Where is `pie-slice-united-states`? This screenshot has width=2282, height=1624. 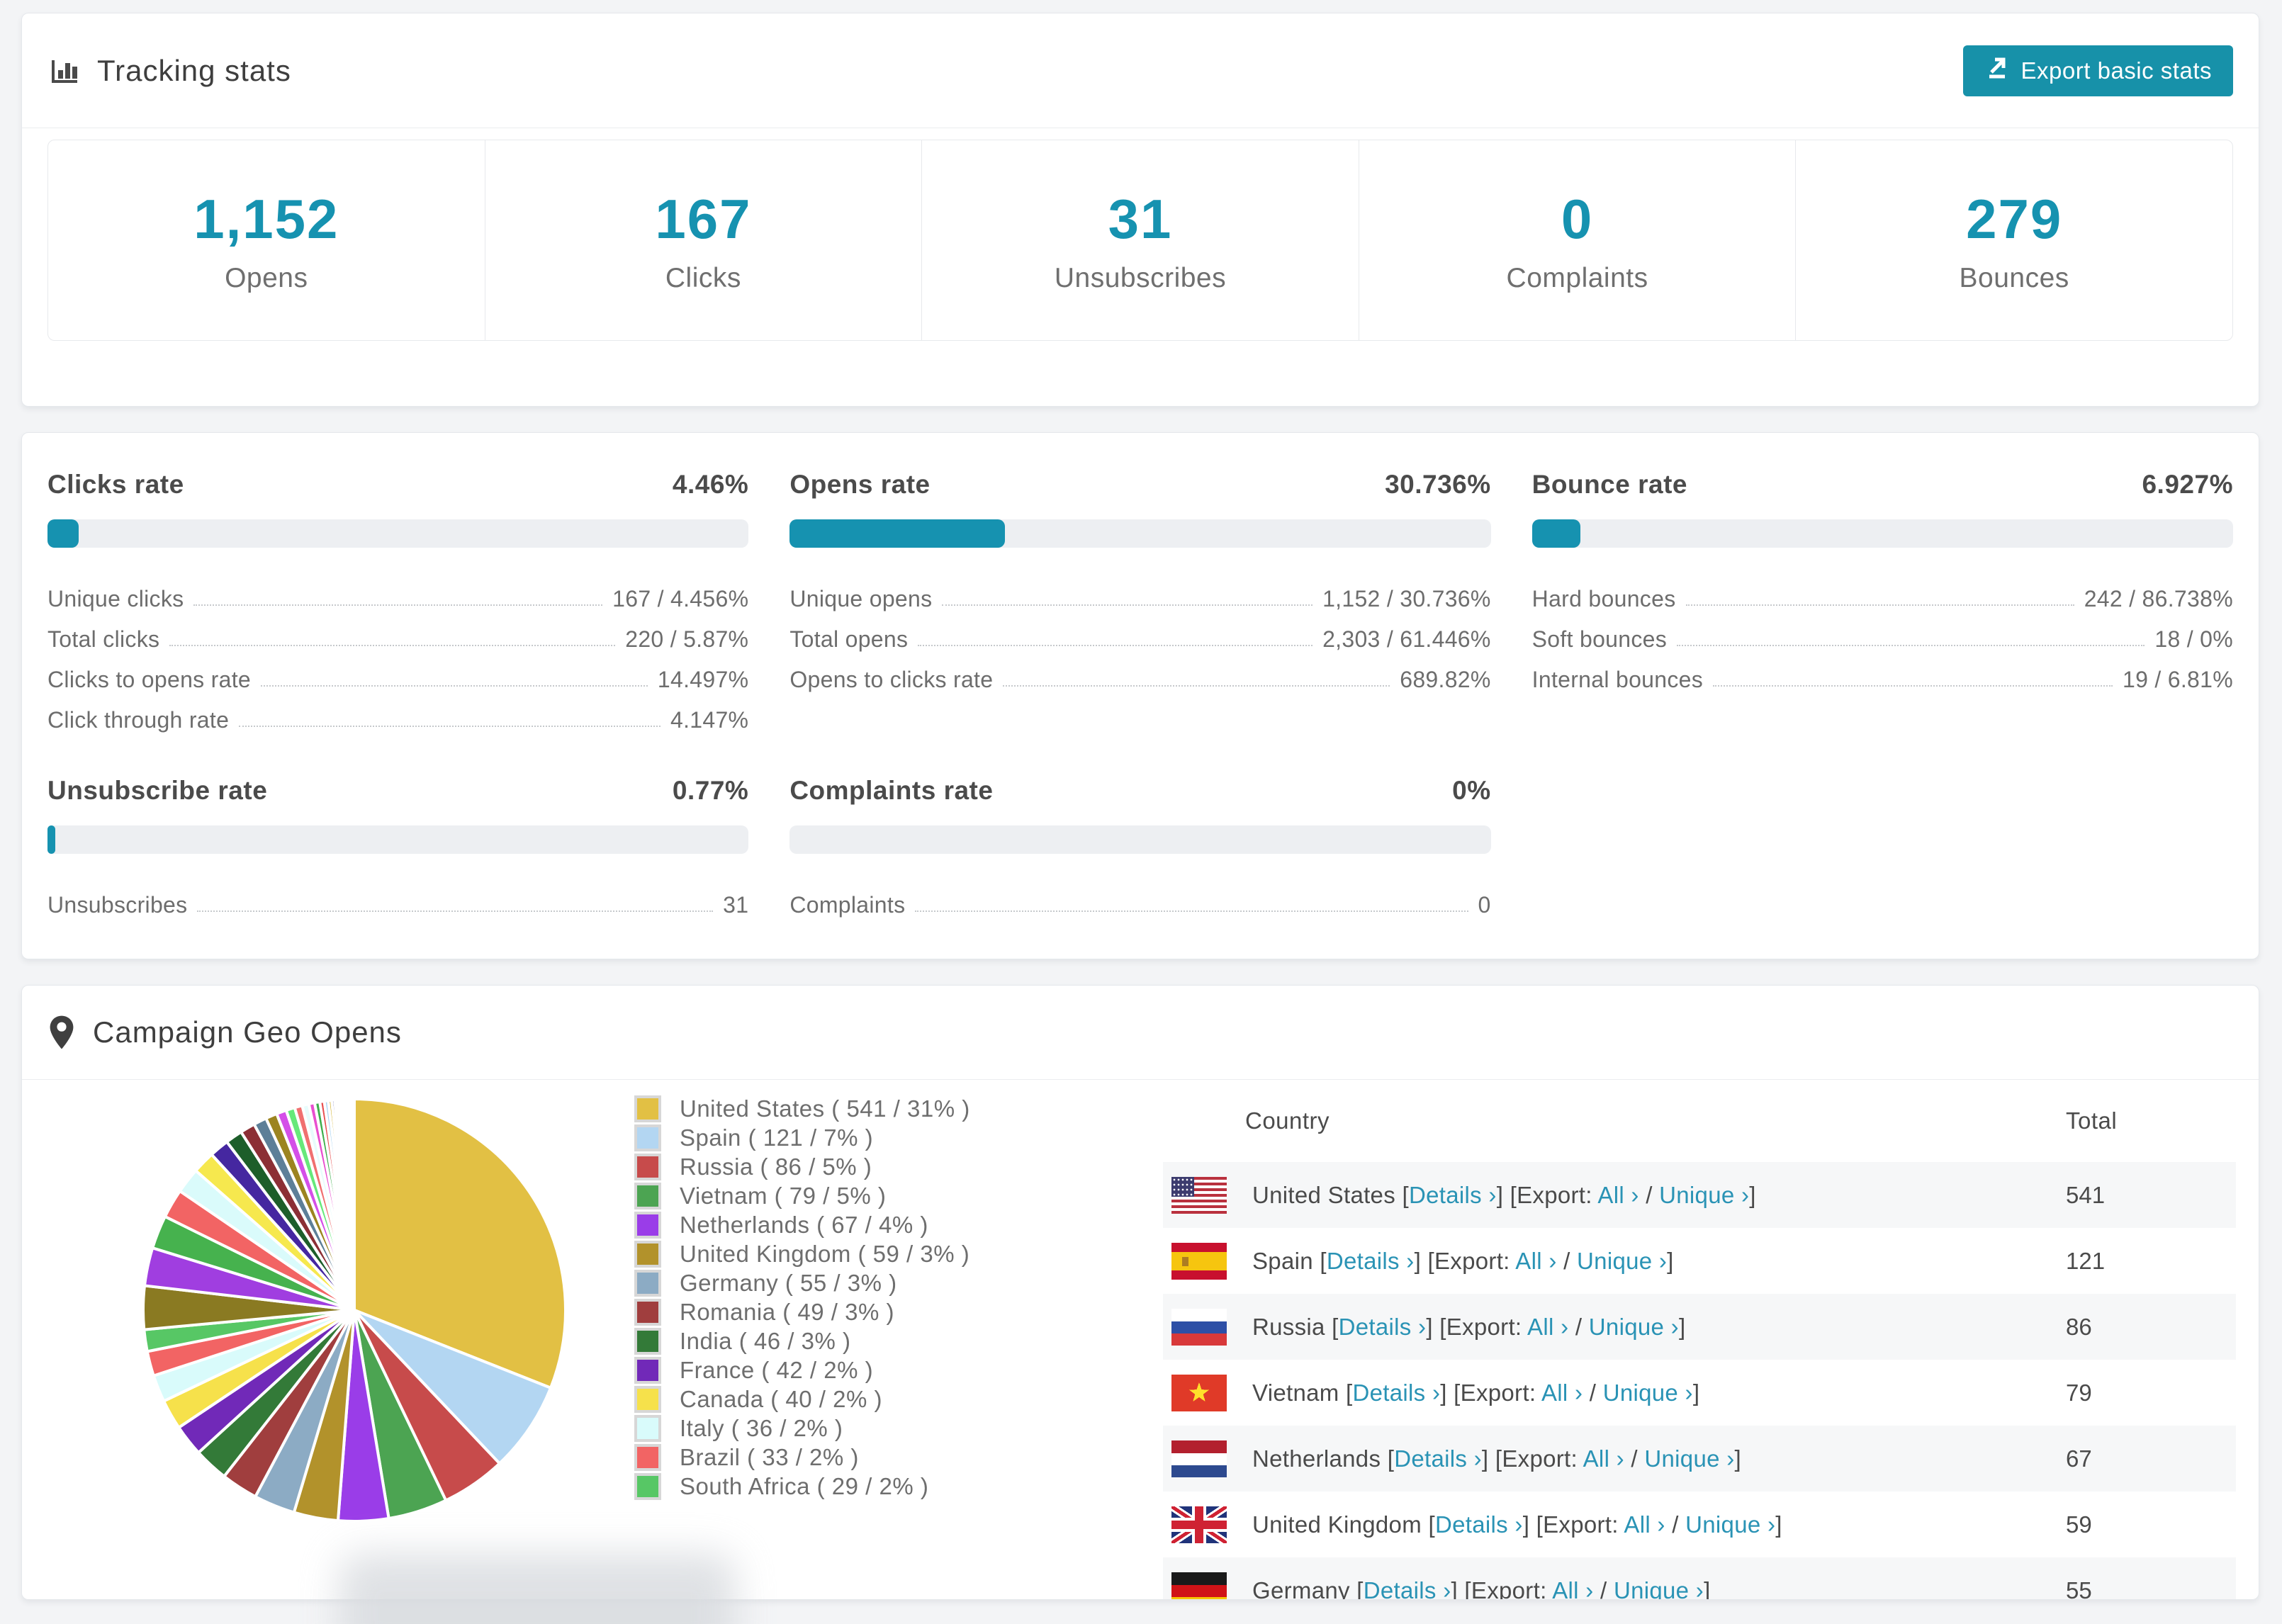 pie-slice-united-states is located at coordinates (460, 1244).